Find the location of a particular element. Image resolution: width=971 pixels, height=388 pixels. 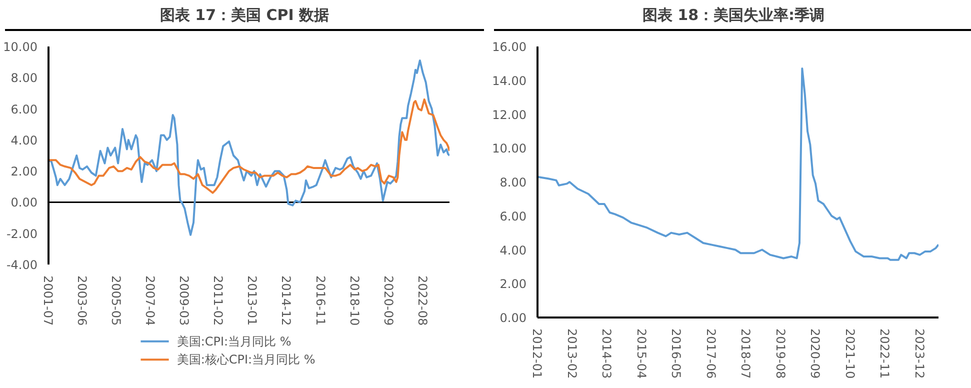

x-tick-label: 2016-11 is located at coordinates (320, 301).